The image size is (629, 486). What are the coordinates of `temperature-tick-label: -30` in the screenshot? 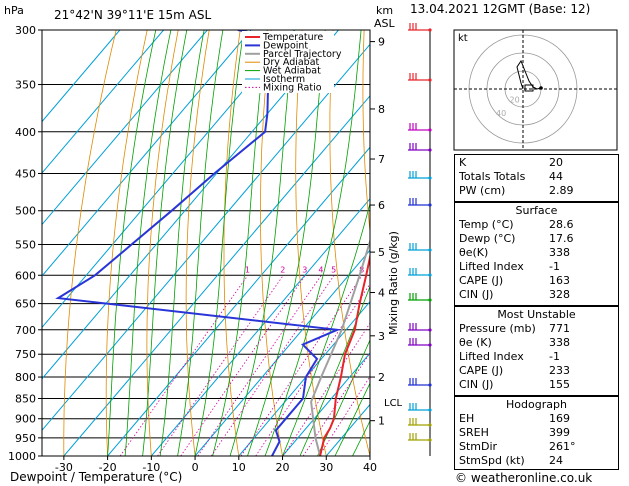 It's located at (64, 467).